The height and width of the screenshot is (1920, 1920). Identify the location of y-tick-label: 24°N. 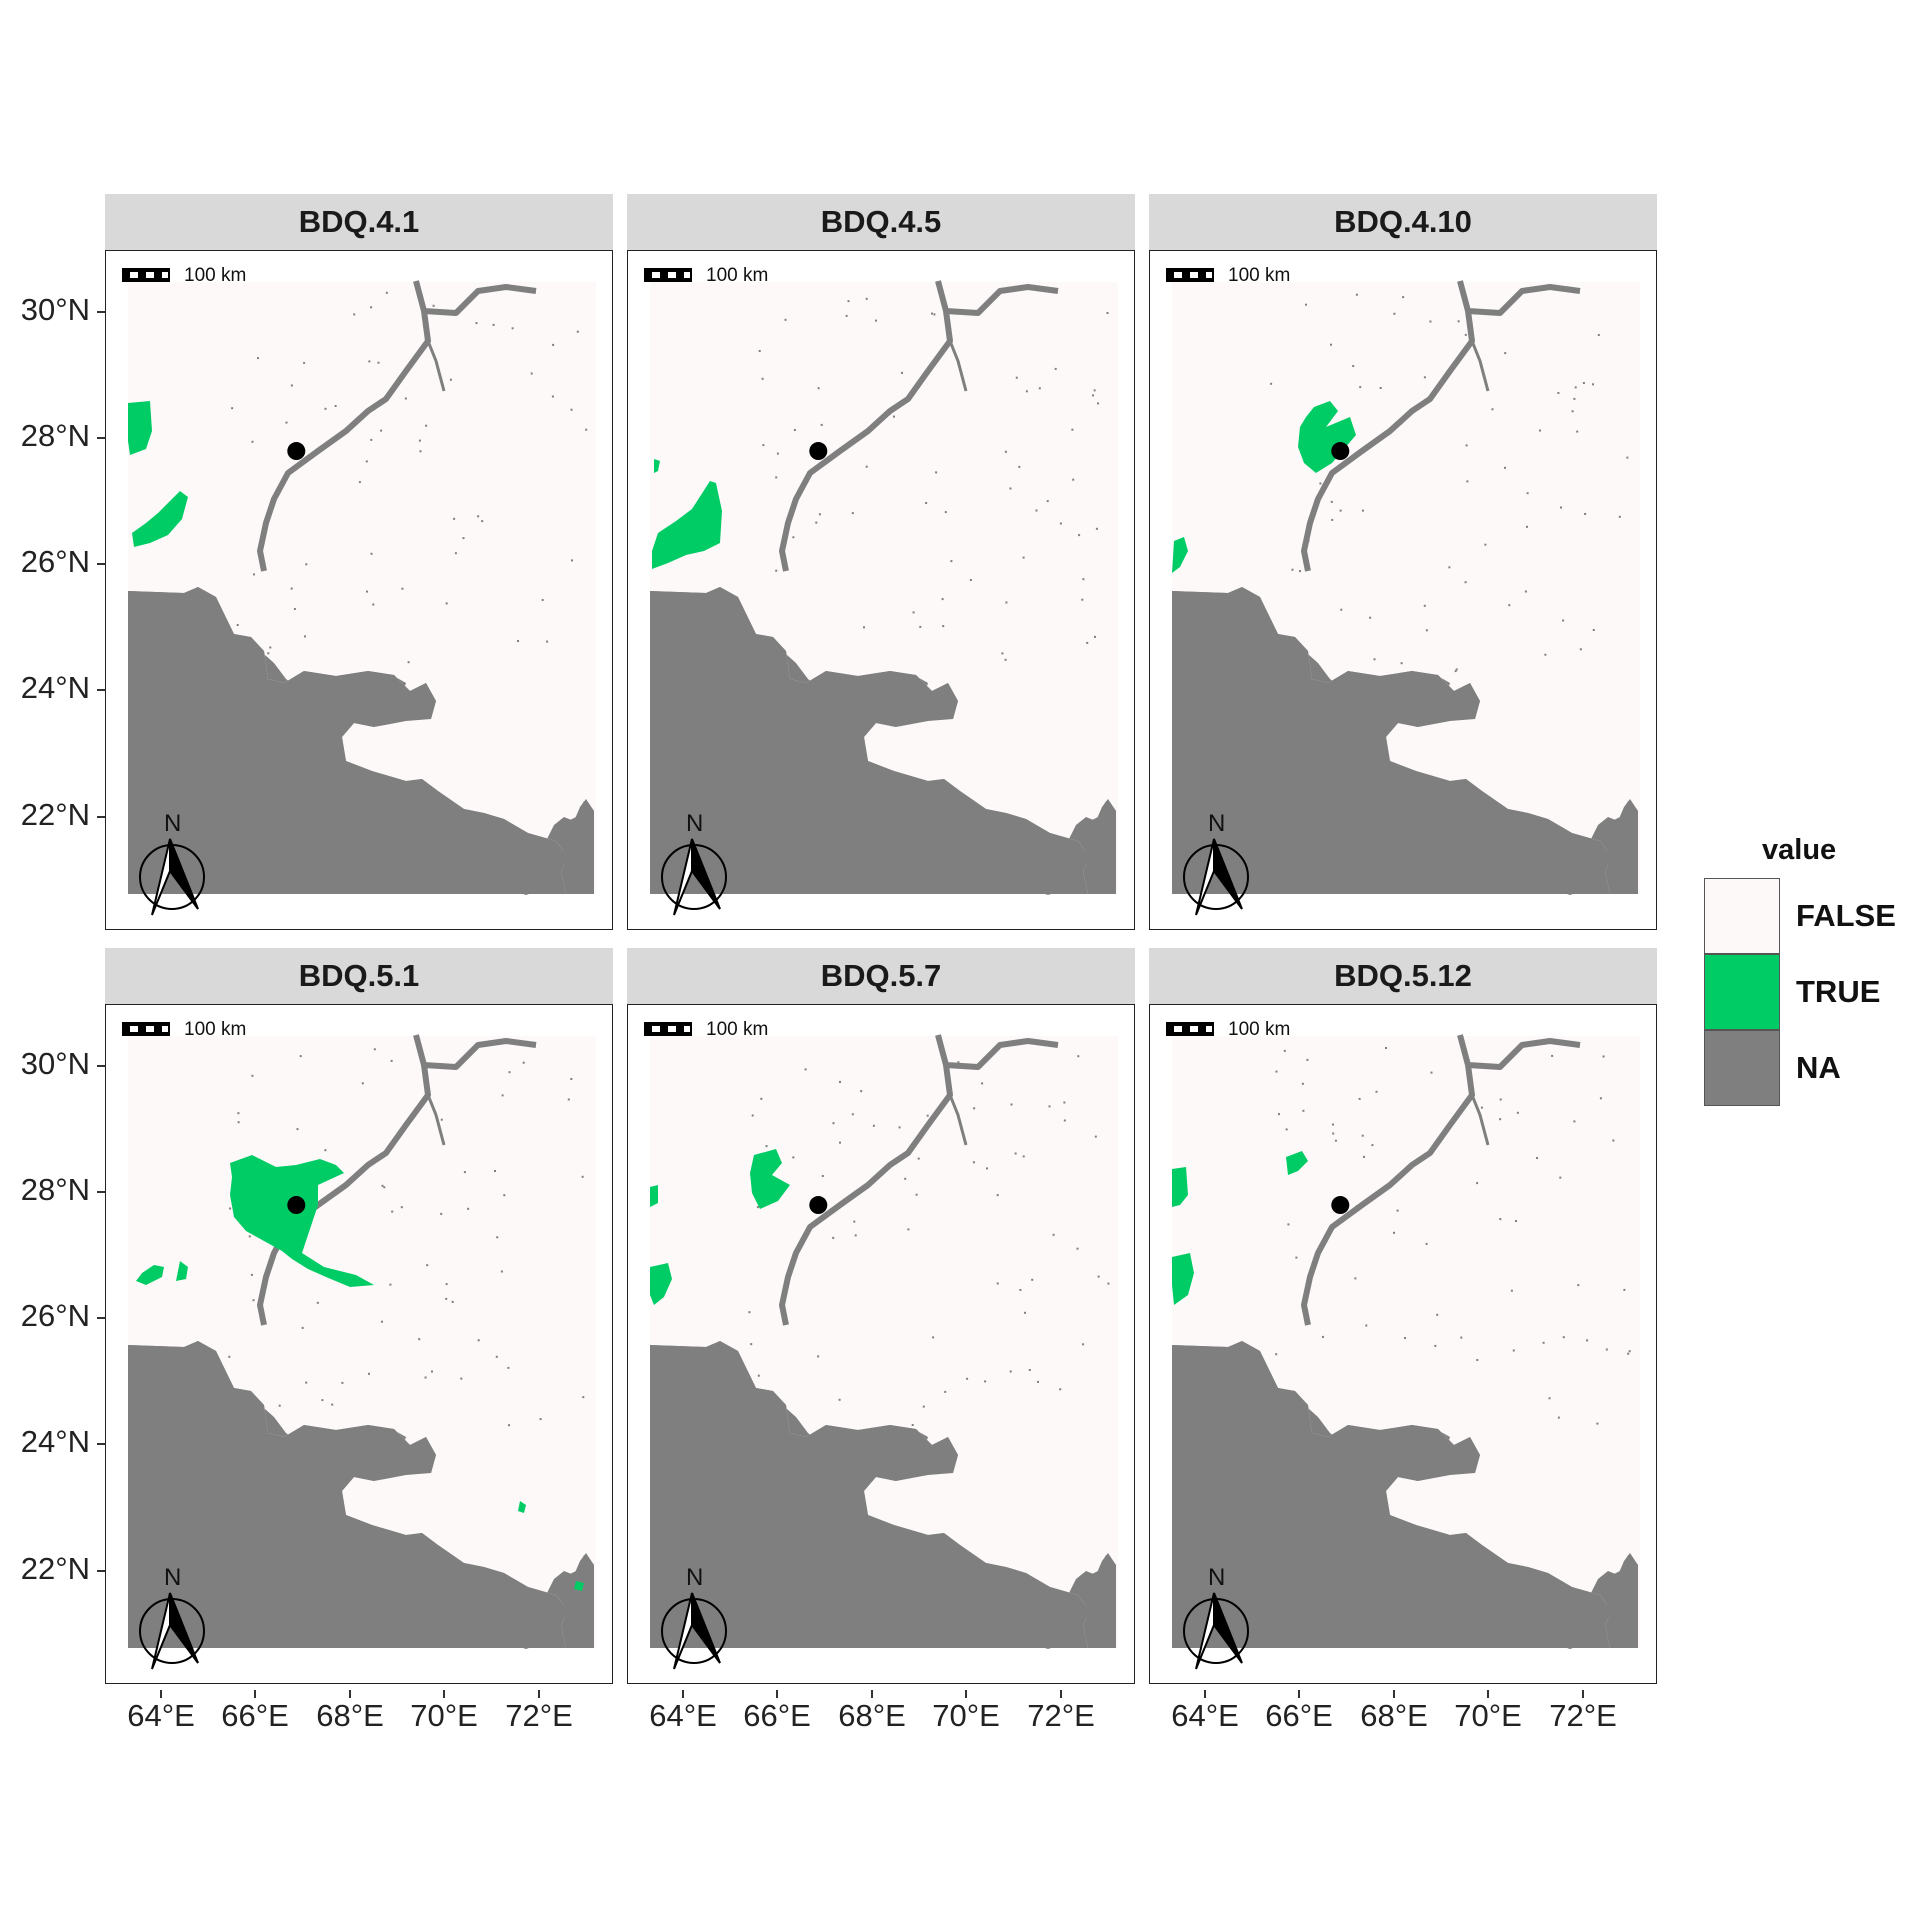
(55, 1441).